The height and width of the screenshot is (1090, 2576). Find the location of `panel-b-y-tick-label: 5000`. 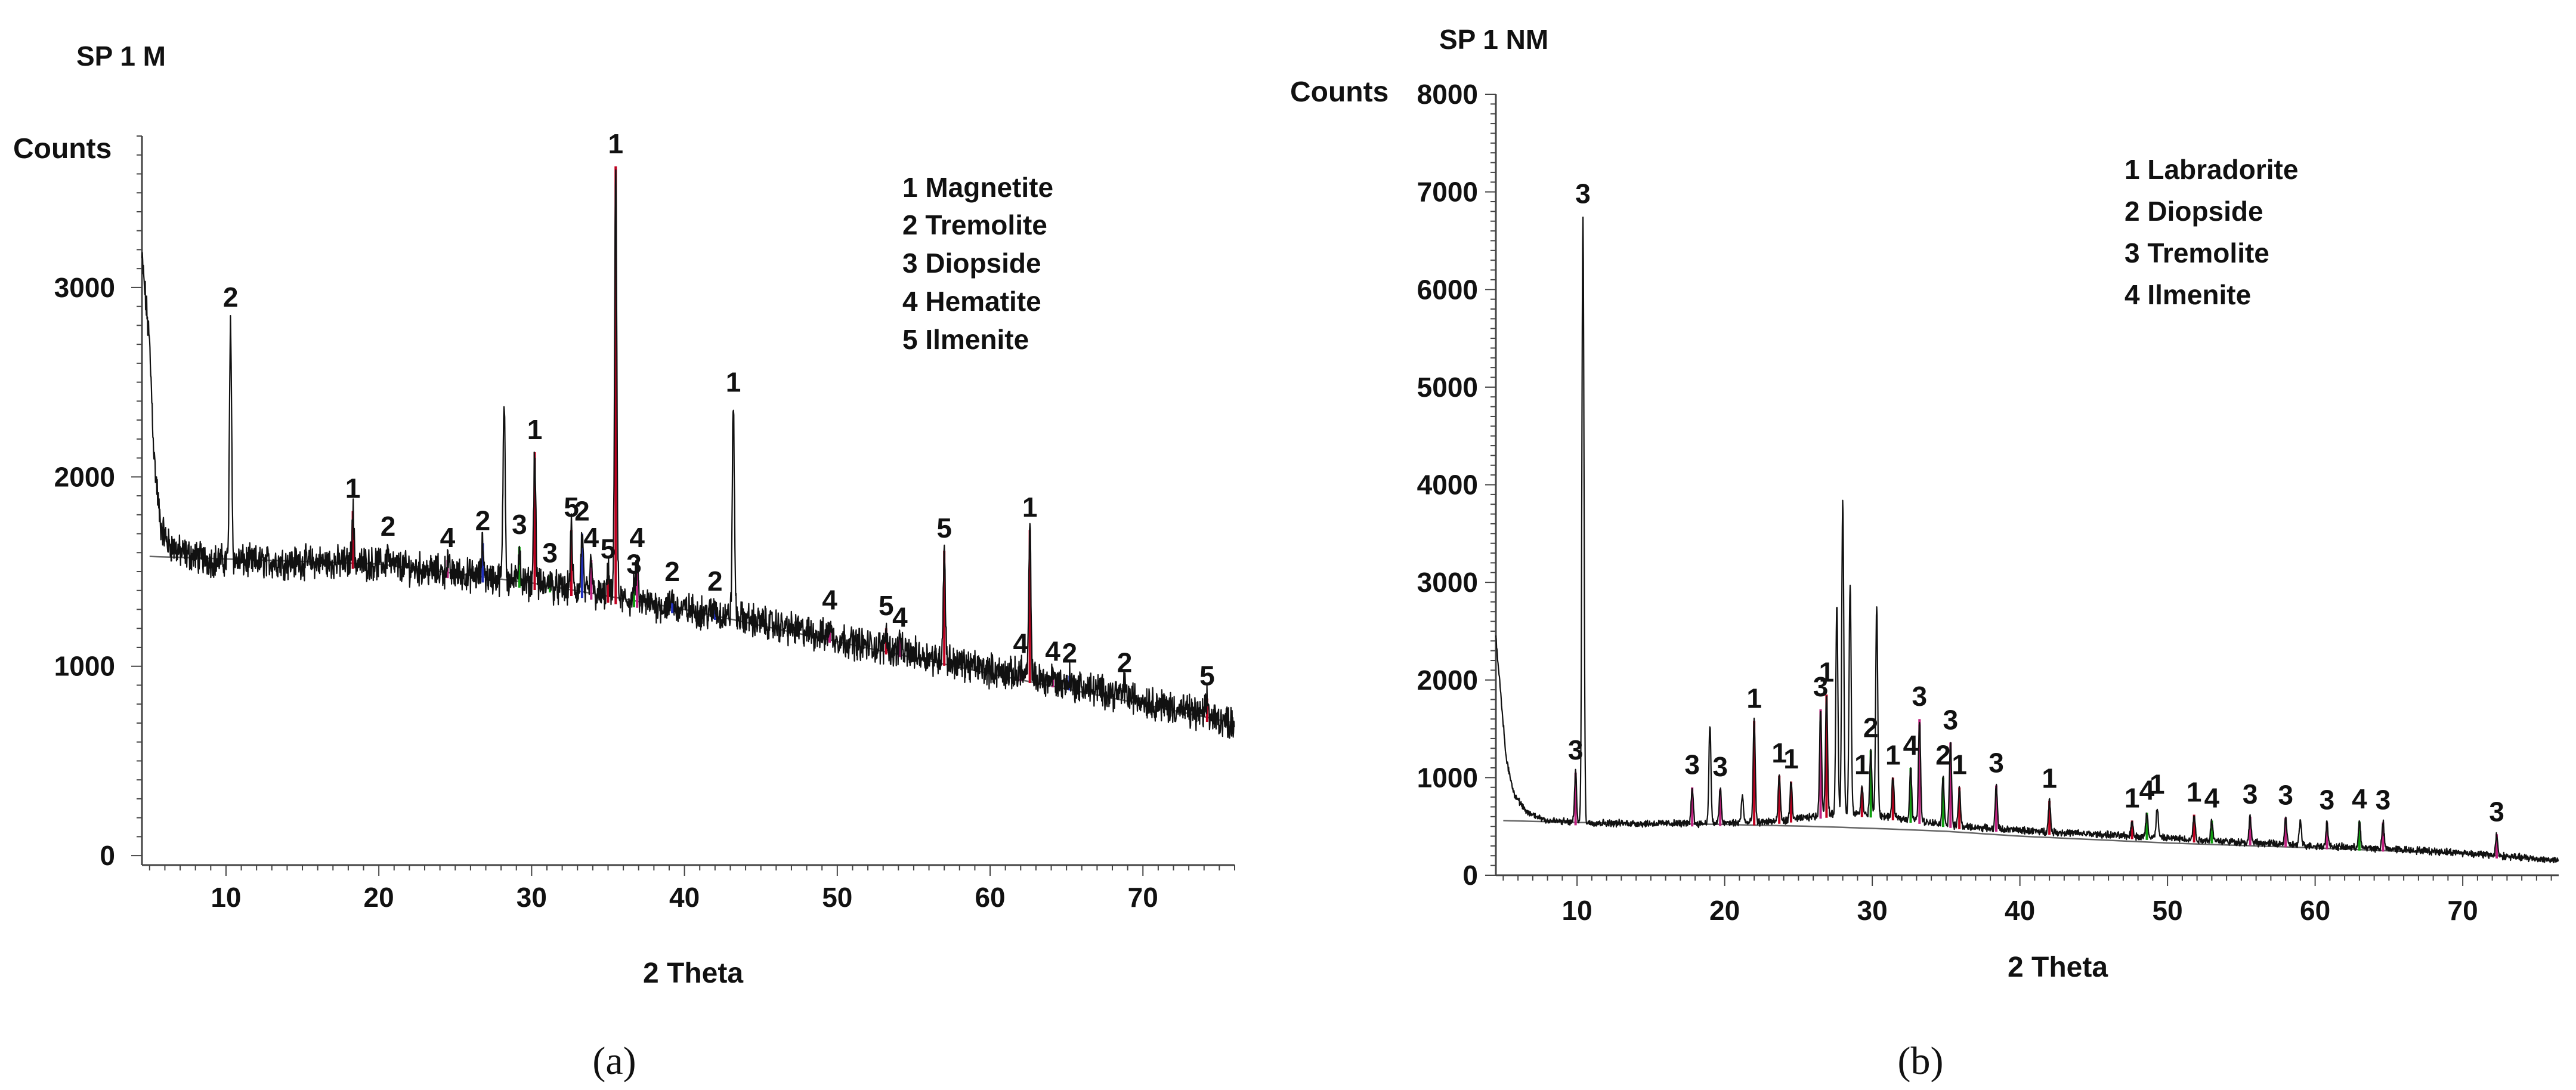

panel-b-y-tick-label: 5000 is located at coordinates (1447, 387).